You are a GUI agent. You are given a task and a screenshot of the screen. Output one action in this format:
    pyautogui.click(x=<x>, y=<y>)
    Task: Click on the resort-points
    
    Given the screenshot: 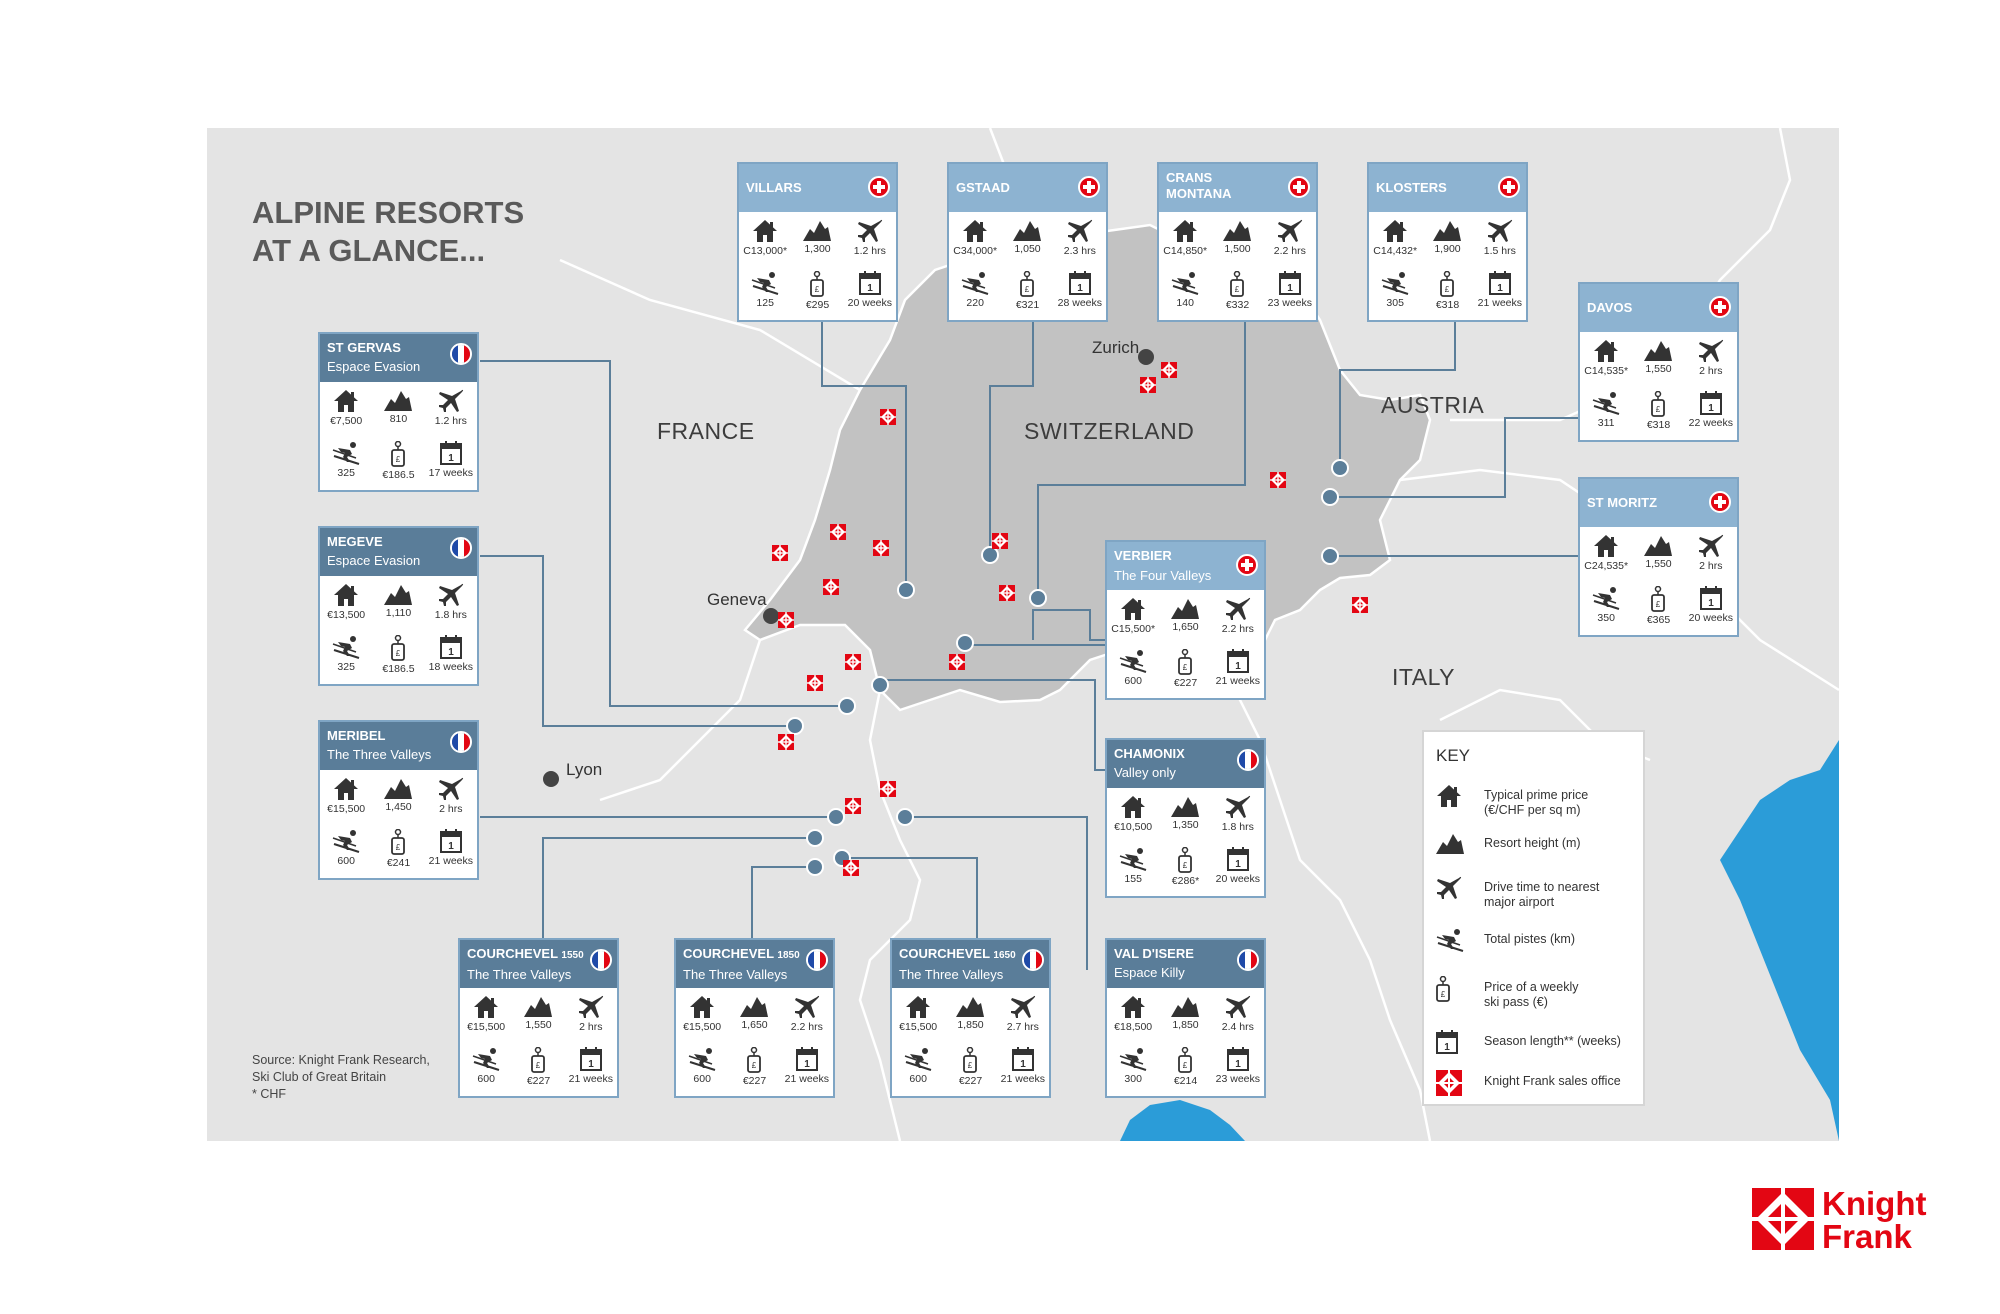 What is the action you would take?
    pyautogui.click(x=1067, y=667)
    